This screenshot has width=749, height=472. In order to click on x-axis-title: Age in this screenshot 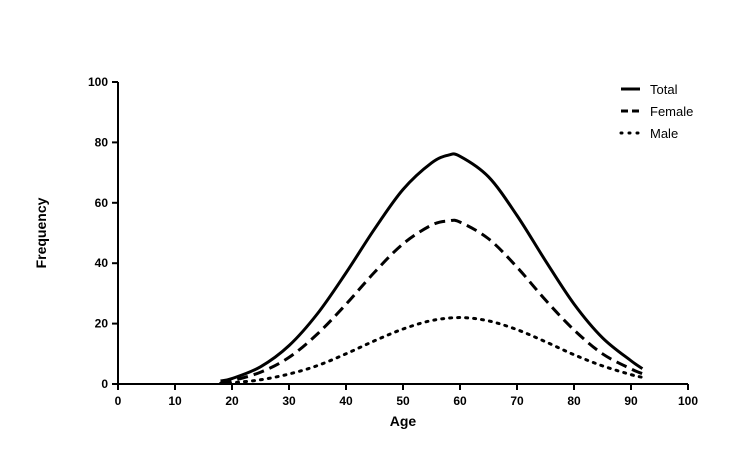, I will do `click(403, 421)`.